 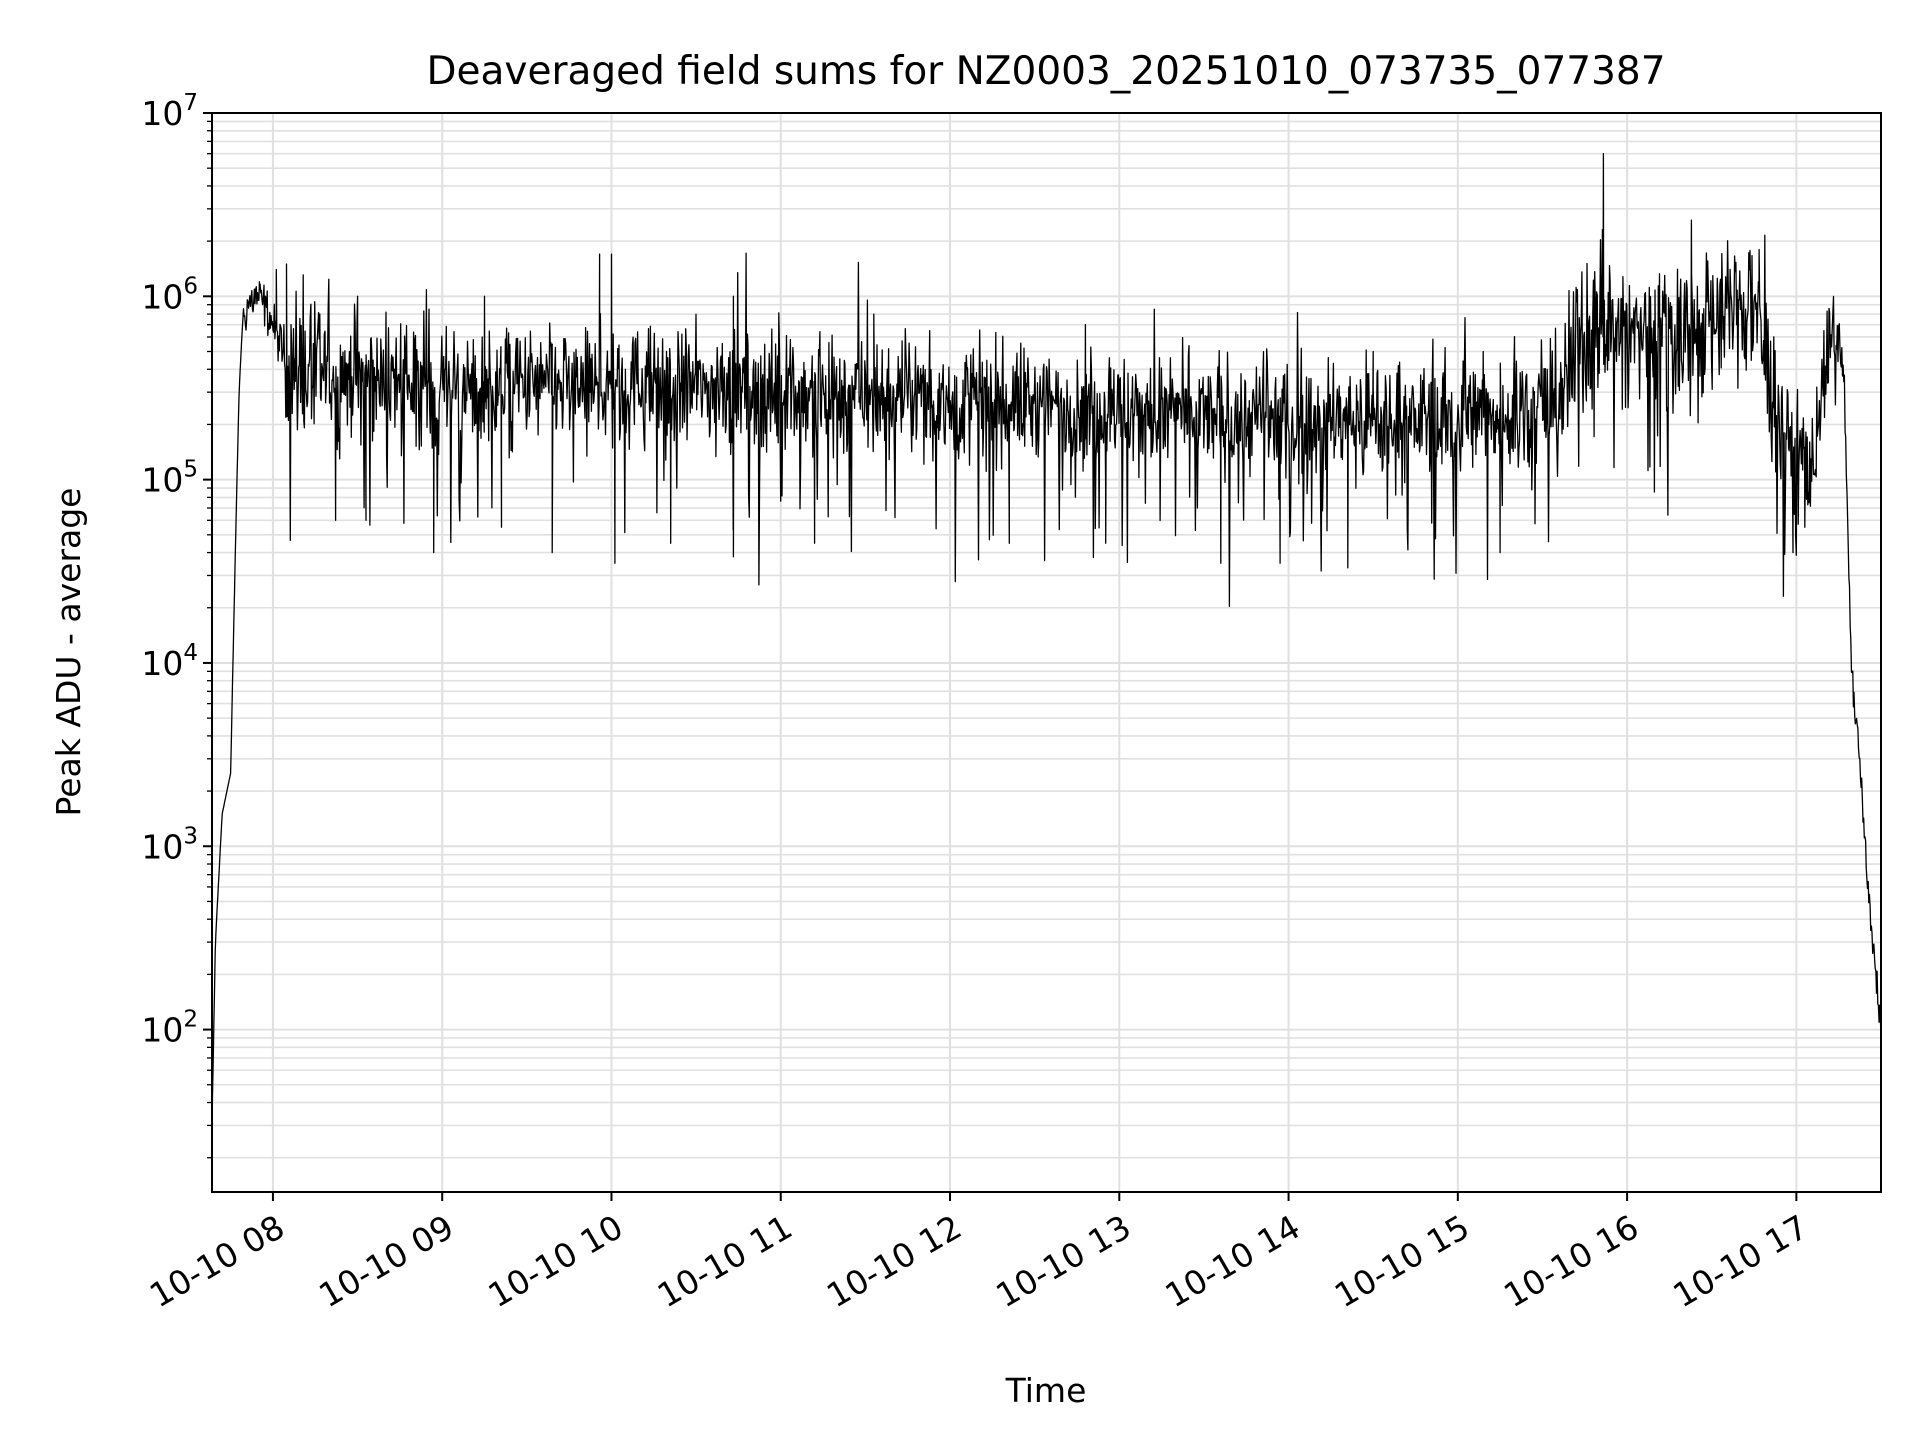 What do you see at coordinates (169, 478) in the screenshot?
I see `y-tick-label: 105` at bounding box center [169, 478].